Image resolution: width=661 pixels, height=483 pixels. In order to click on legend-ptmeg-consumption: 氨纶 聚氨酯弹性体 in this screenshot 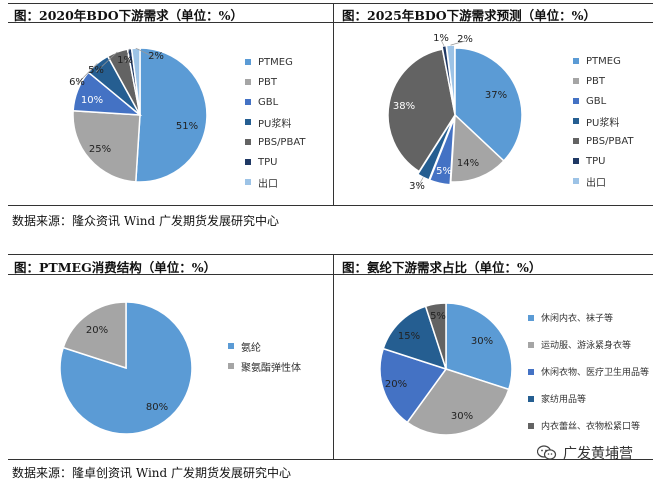, I will do `click(264, 356)`.